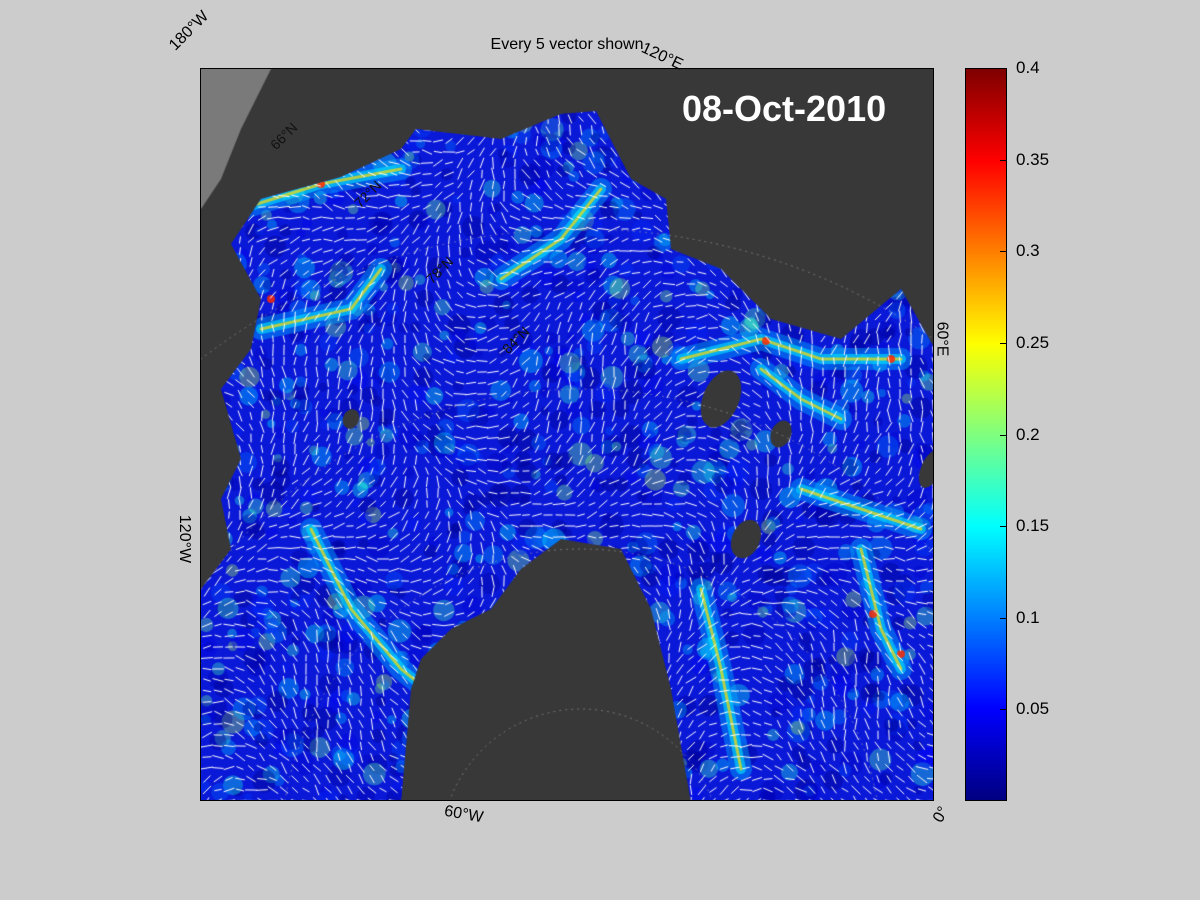 The image size is (1200, 900). I want to click on colorbar, so click(986, 434).